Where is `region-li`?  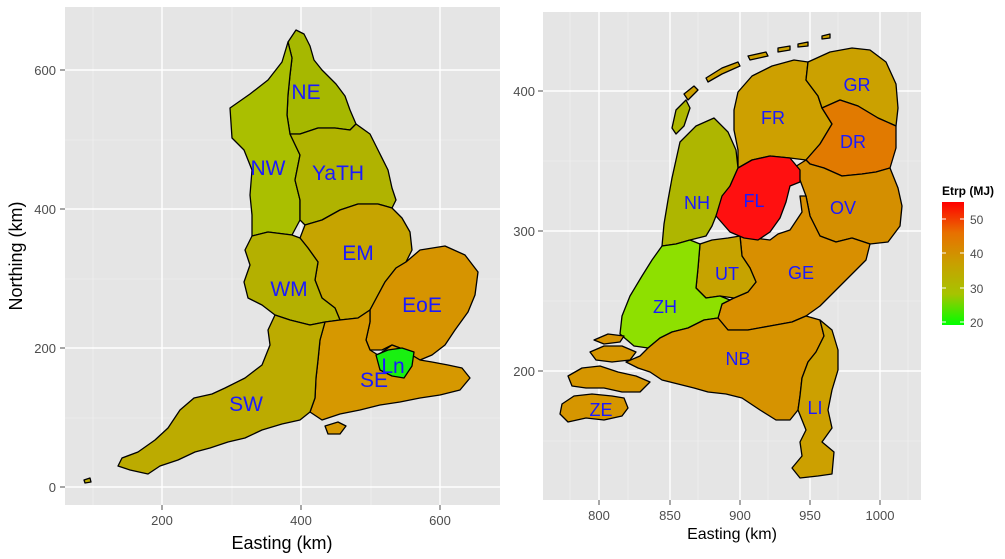 region-li is located at coordinates (815, 399).